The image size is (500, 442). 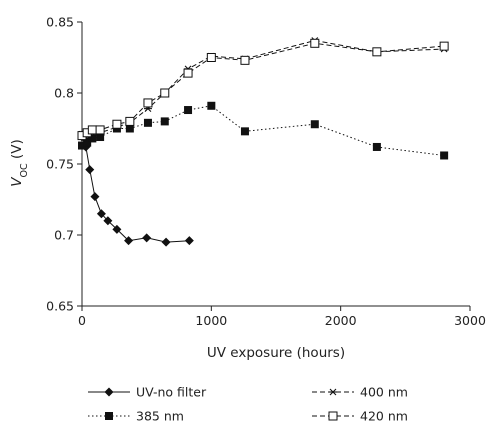 I want to click on y-tick-label: 0.8, so click(x=64, y=93).